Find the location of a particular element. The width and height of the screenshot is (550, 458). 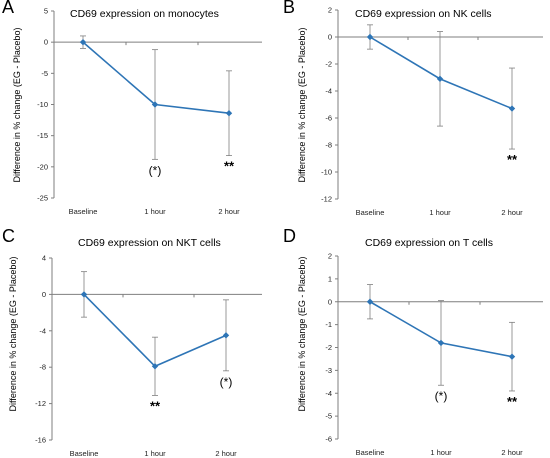

y-tick-label: -20 is located at coordinates (42, 166).